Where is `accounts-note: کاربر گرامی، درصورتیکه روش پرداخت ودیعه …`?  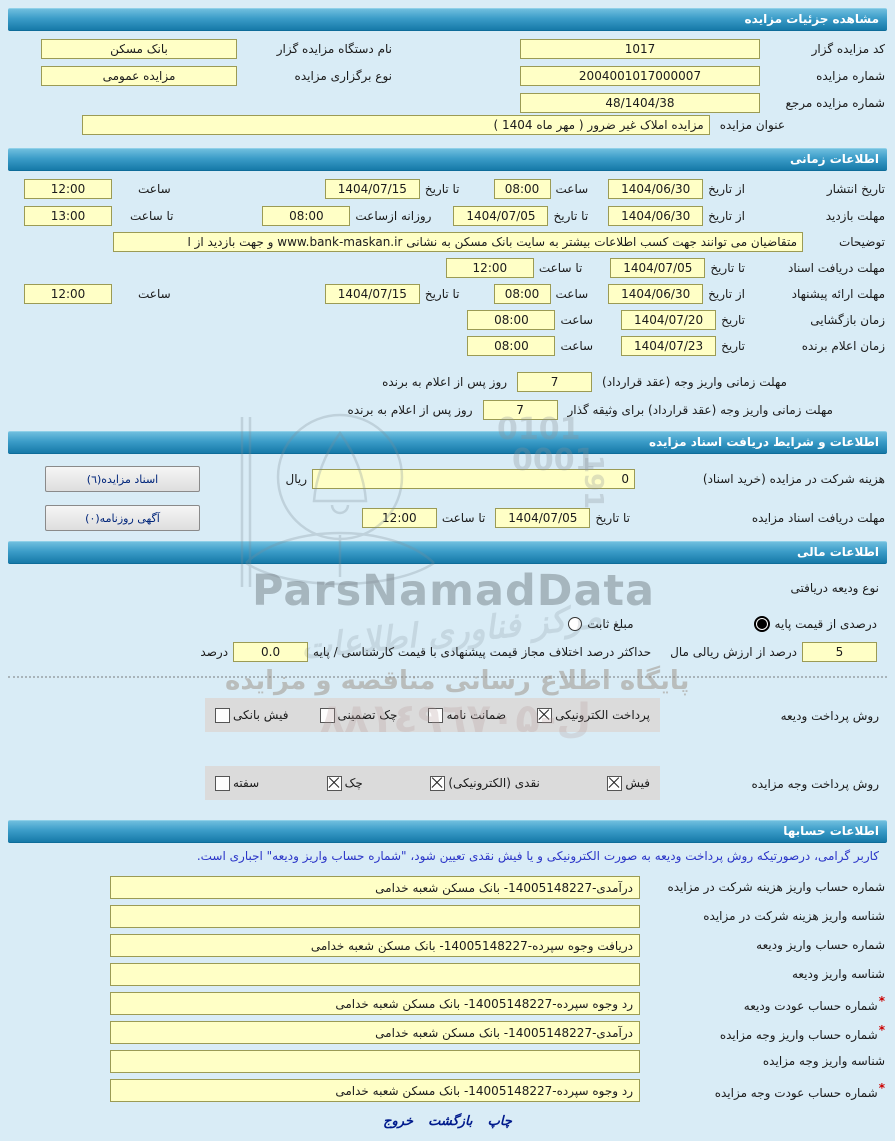 accounts-note: کاربر گرامی، درصورتیکه روش پرداخت ودیعه … is located at coordinates (537, 856).